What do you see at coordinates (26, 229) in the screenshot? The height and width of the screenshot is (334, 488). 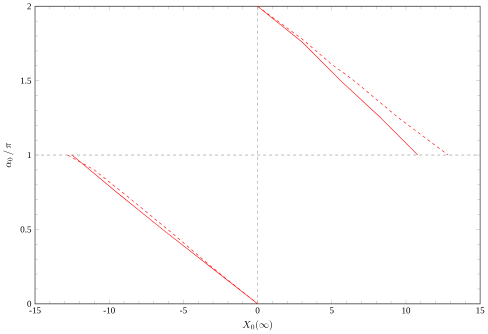 I see `y-tick-label: 0.5` at bounding box center [26, 229].